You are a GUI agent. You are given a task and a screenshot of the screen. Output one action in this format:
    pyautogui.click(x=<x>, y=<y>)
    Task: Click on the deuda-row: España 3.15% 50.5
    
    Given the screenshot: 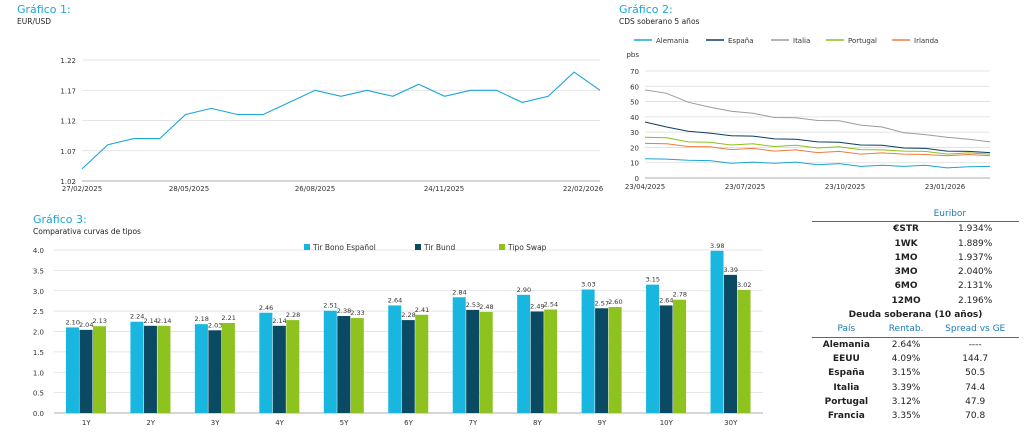 What is the action you would take?
    pyautogui.click(x=915, y=373)
    